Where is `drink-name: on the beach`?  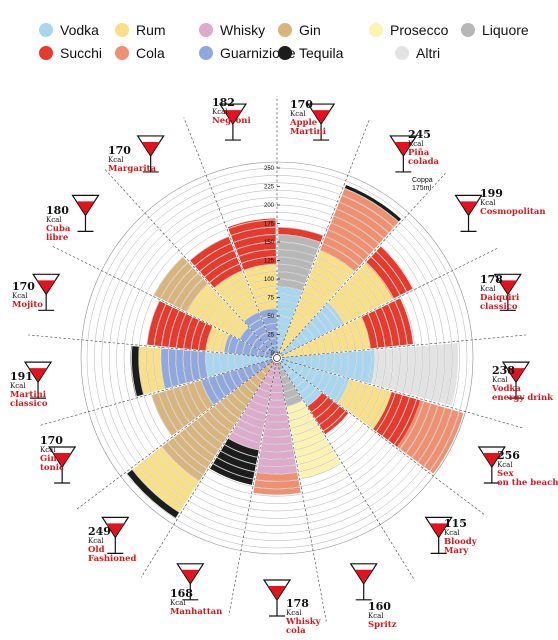 drink-name: on the beach is located at coordinates (527, 483).